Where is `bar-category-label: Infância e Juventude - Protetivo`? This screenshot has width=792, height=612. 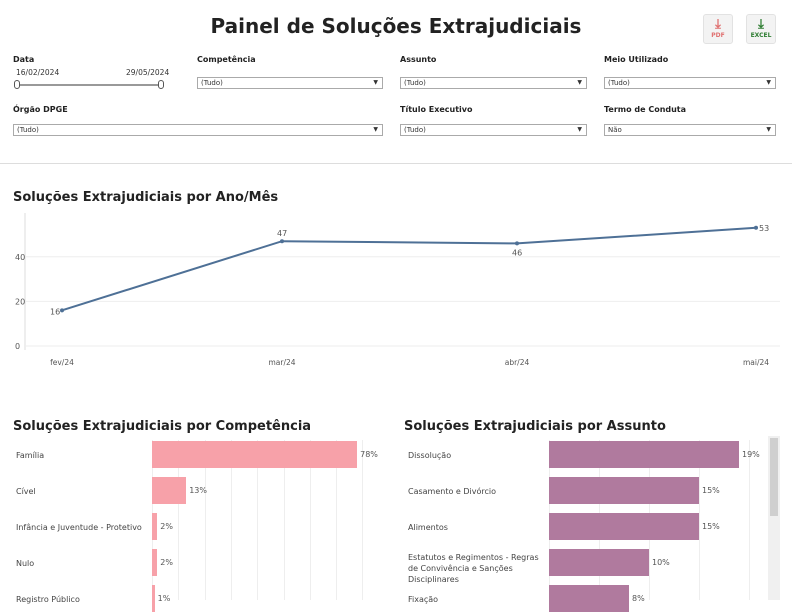 bar-category-label: Infância e Juventude - Protetivo is located at coordinates (79, 527).